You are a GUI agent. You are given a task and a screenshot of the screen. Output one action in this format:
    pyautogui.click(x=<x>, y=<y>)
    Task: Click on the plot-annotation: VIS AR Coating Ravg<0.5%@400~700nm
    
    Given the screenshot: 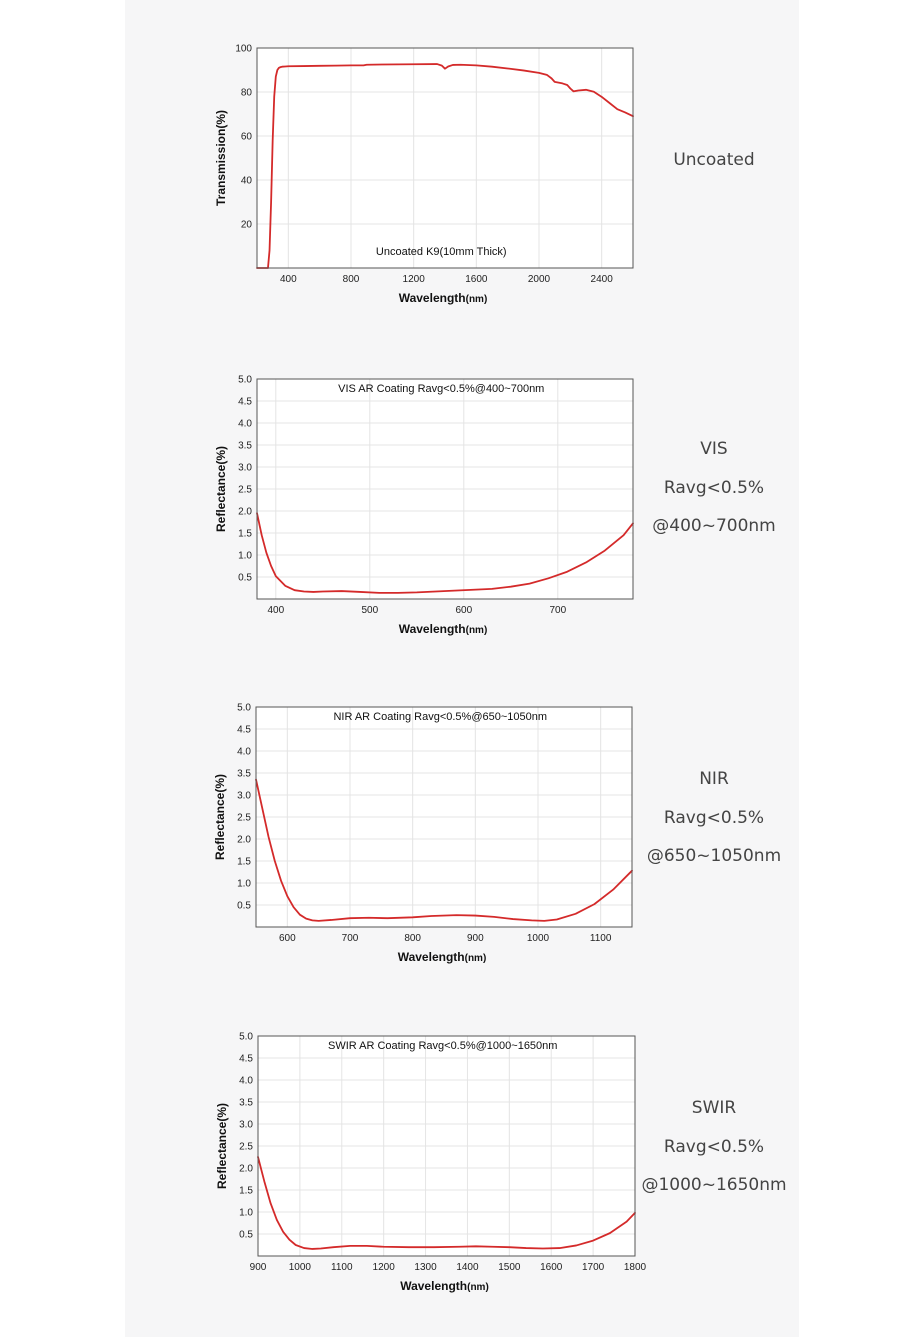 What is the action you would take?
    pyautogui.click(x=441, y=389)
    